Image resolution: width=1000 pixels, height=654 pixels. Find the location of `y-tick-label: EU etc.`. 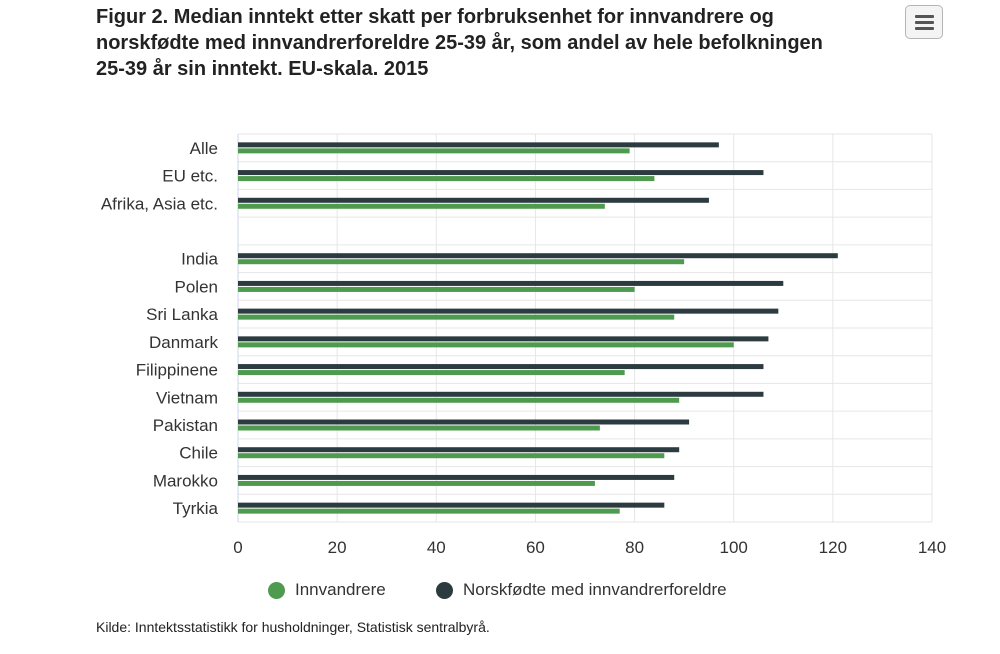

y-tick-label: EU etc. is located at coordinates (190, 176).